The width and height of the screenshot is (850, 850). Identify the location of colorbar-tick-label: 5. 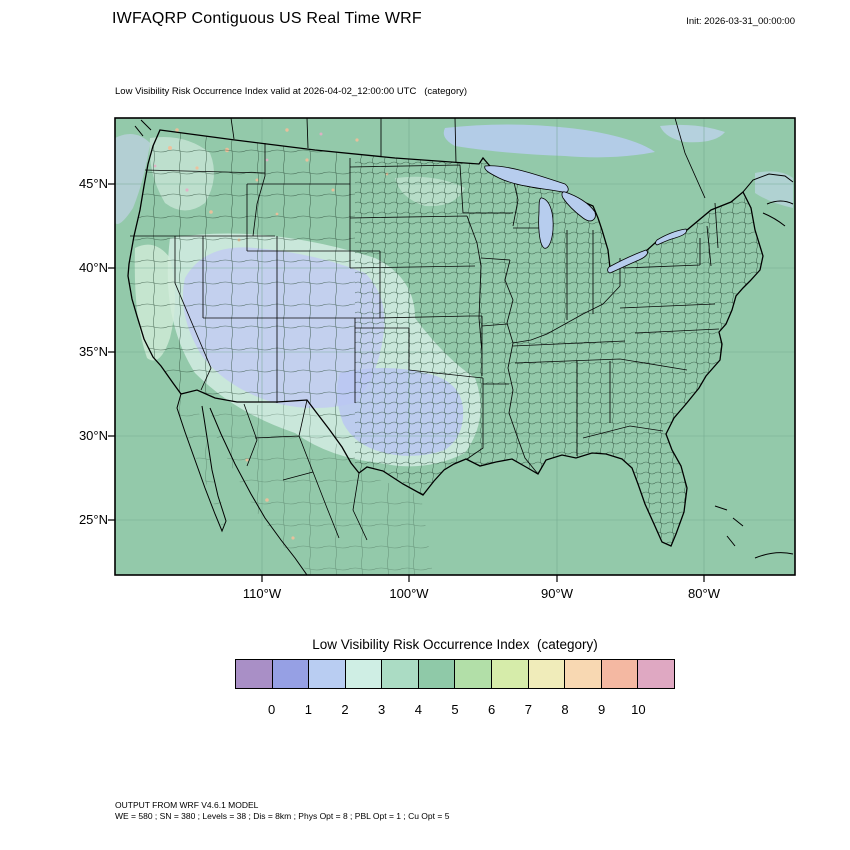
(455, 709).